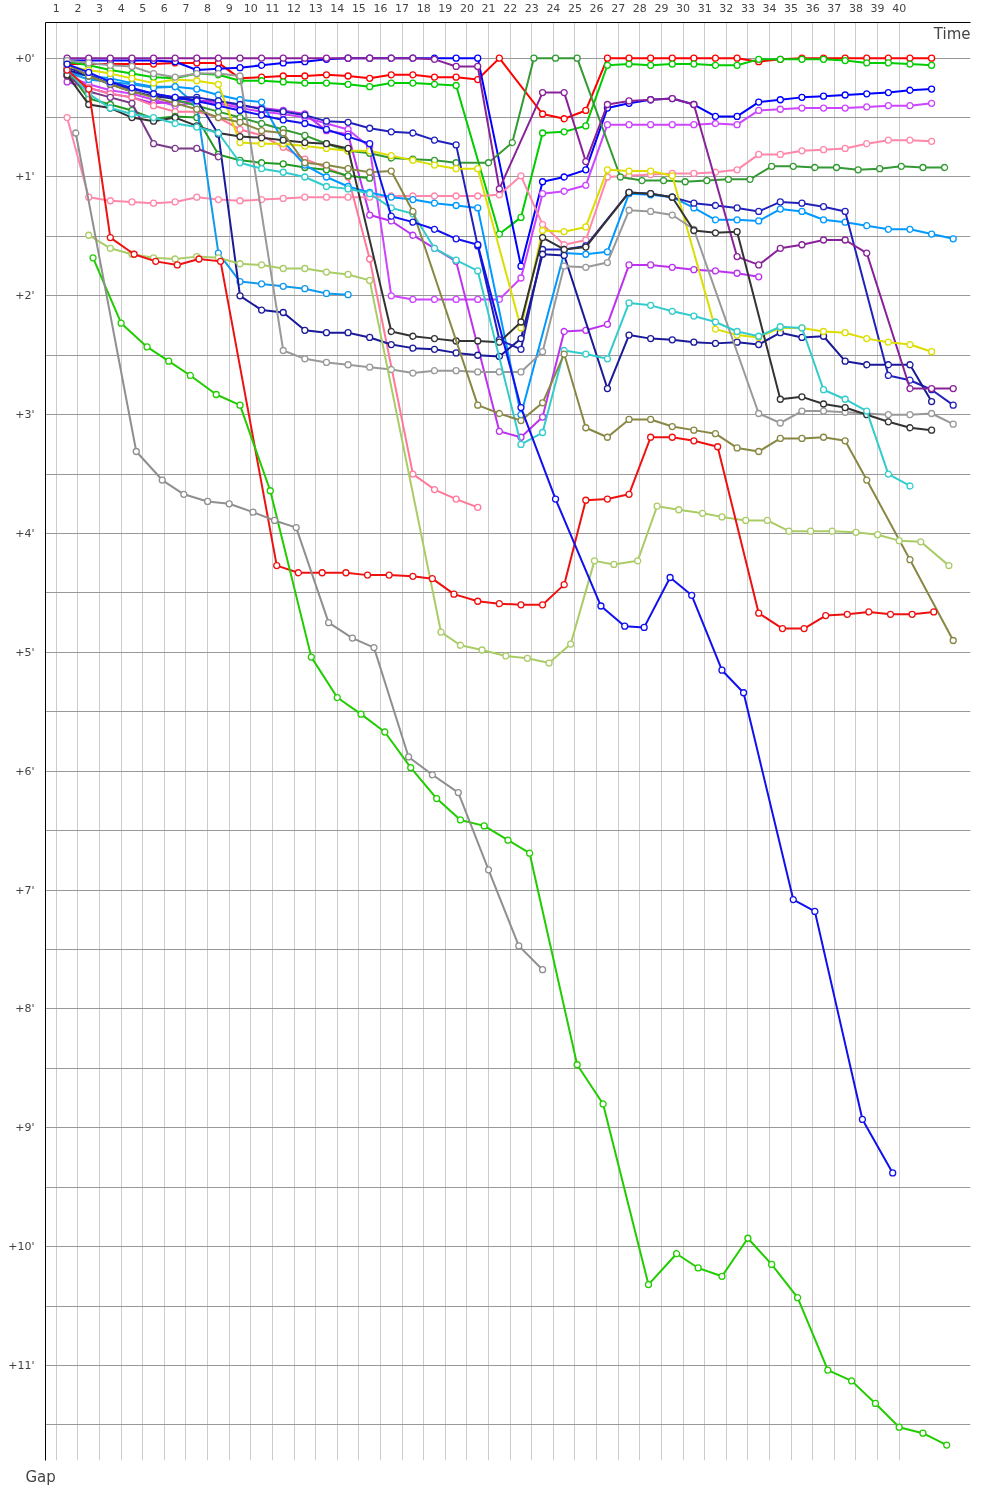 This screenshot has height=1500, width=1000. What do you see at coordinates (25, 771) in the screenshot?
I see `y-tick-label: +6'` at bounding box center [25, 771].